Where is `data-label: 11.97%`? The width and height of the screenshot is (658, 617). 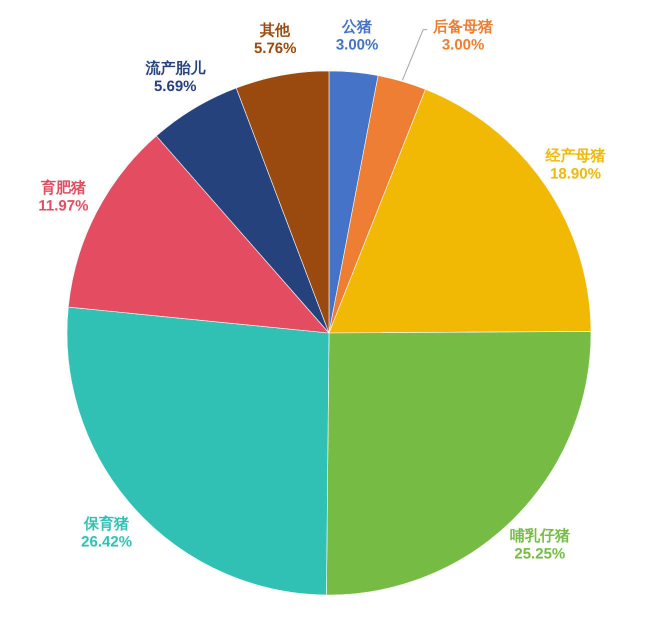
data-label: 11.97% is located at coordinates (63, 205).